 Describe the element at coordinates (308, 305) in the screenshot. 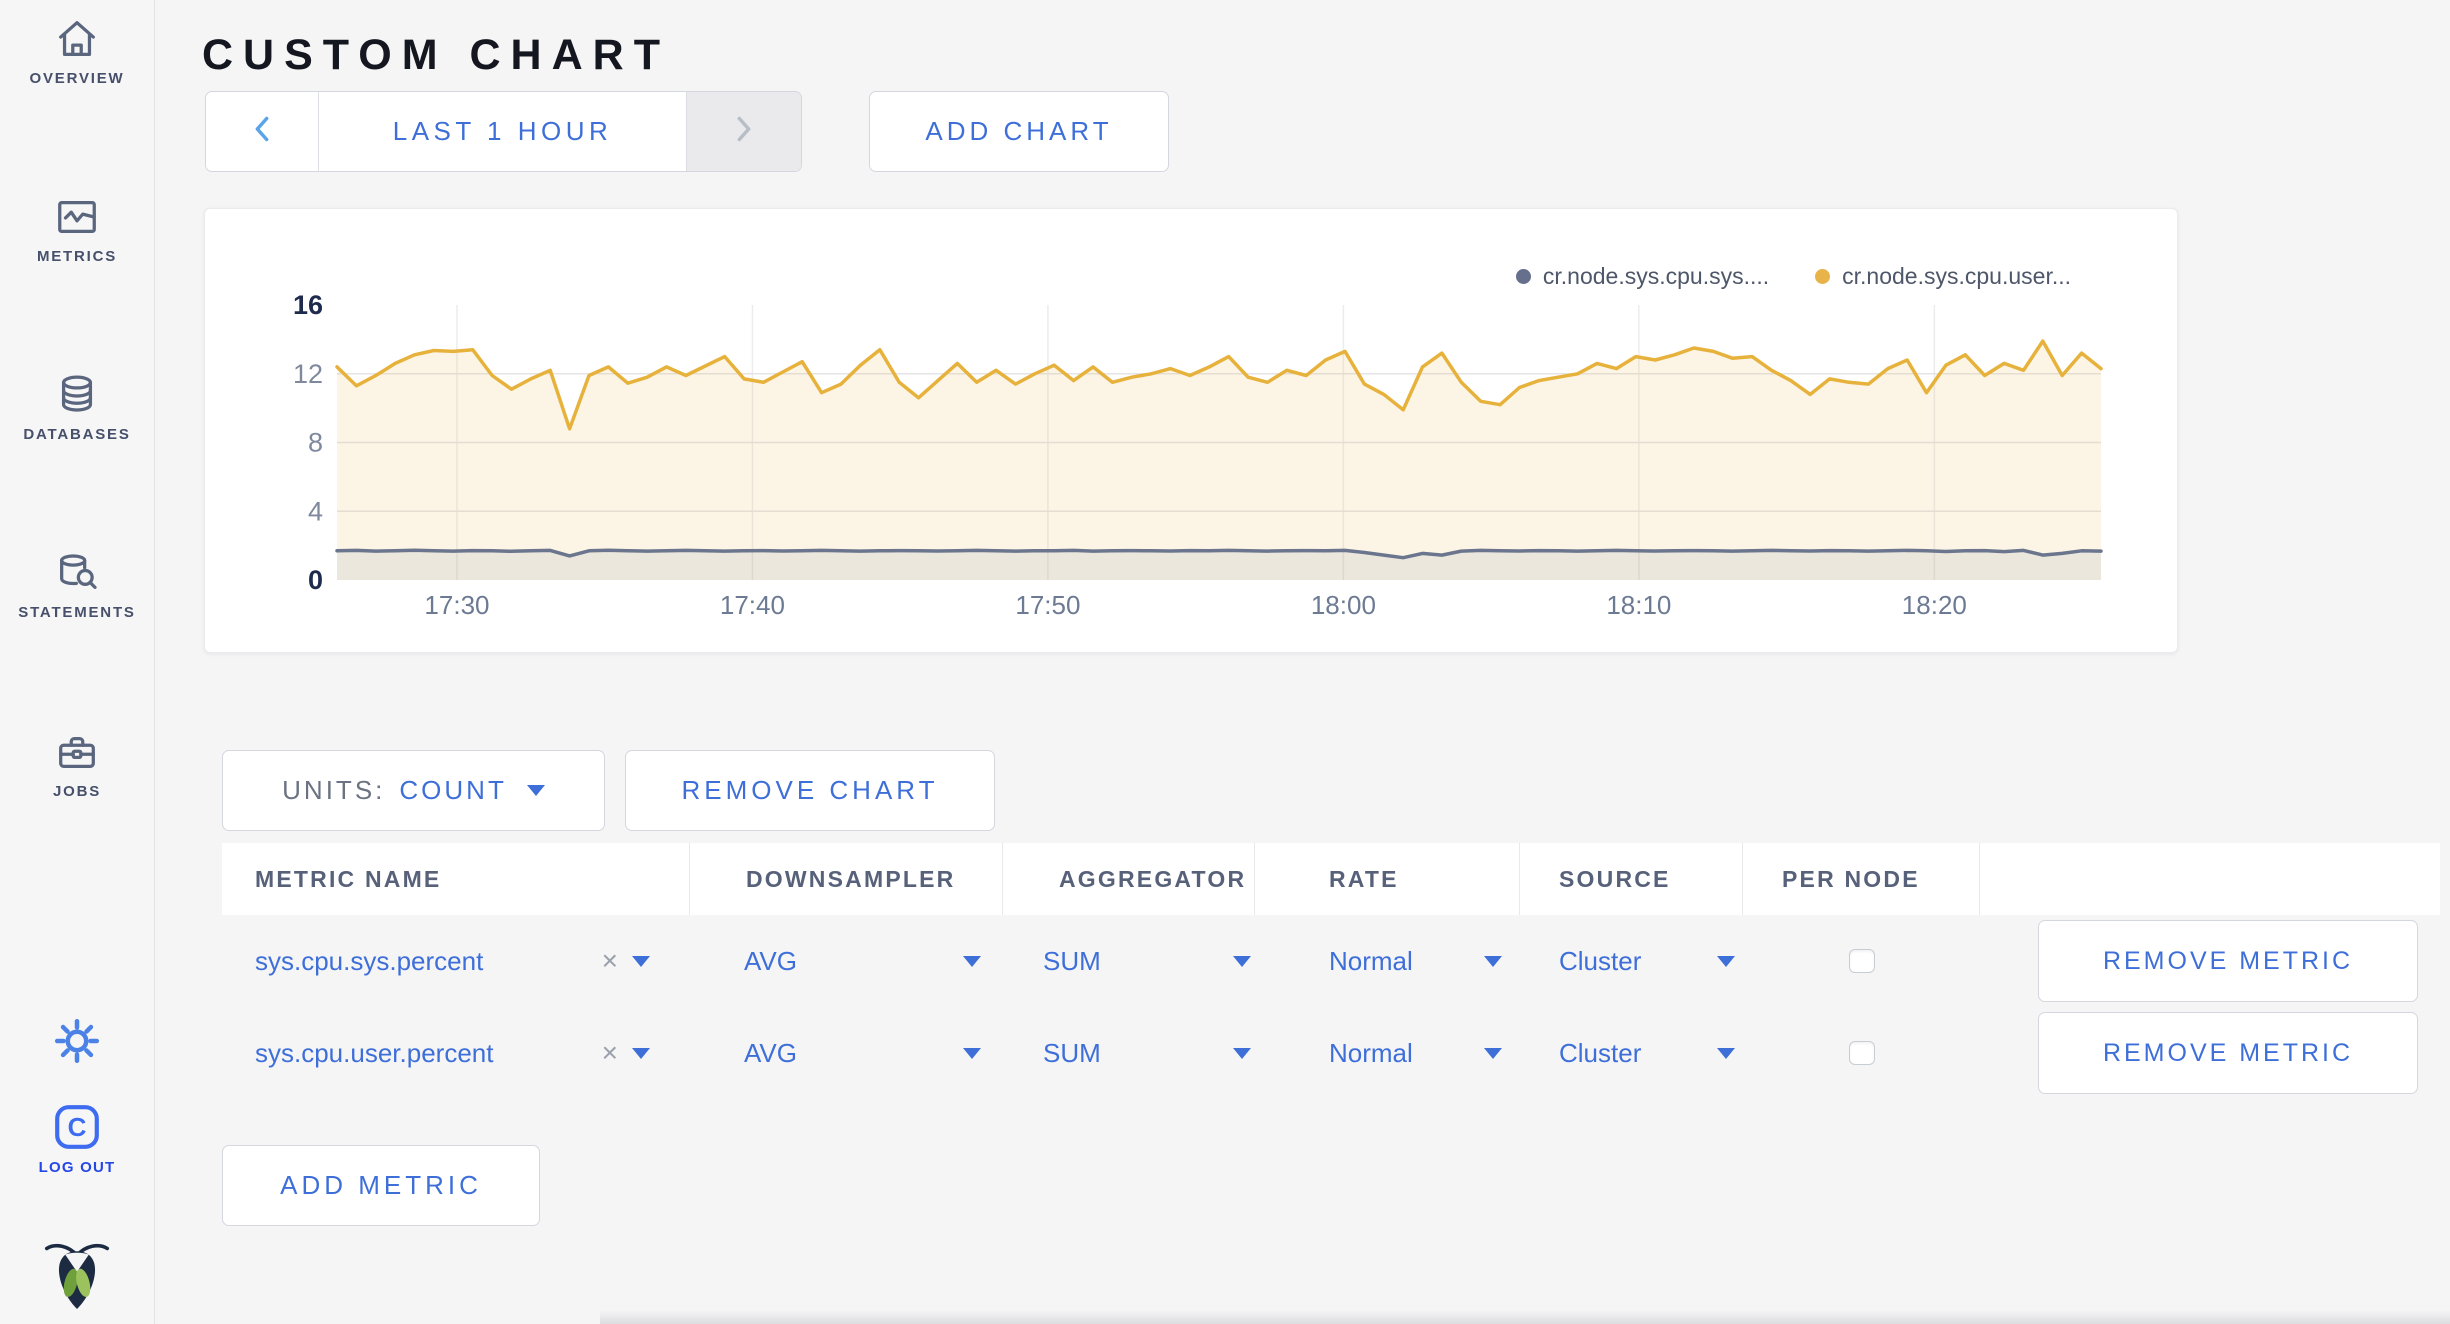

I see `svg-text: 16` at that location.